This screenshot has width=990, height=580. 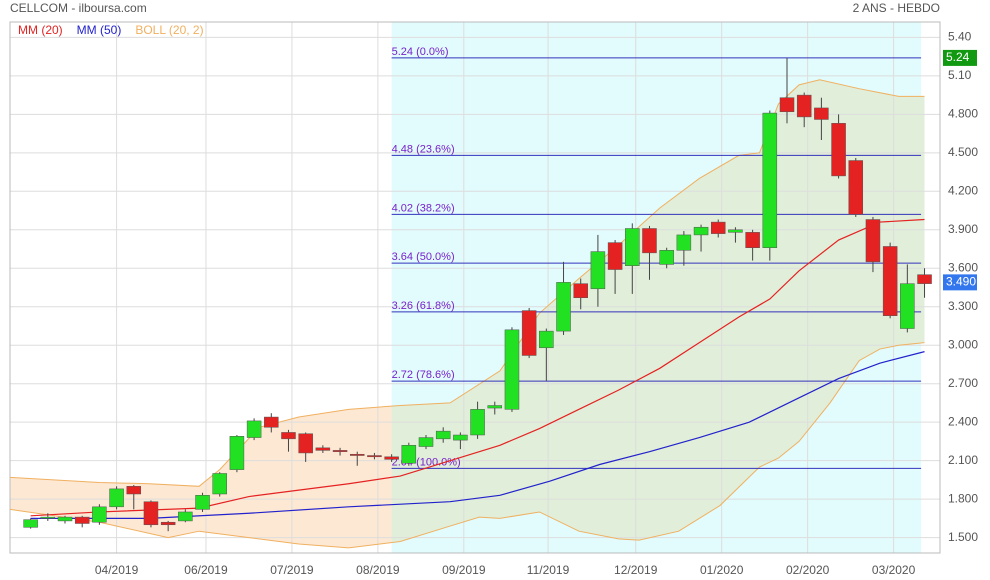 What do you see at coordinates (420, 52) in the screenshot?
I see `fib-label: 5.24 (0.0%)` at bounding box center [420, 52].